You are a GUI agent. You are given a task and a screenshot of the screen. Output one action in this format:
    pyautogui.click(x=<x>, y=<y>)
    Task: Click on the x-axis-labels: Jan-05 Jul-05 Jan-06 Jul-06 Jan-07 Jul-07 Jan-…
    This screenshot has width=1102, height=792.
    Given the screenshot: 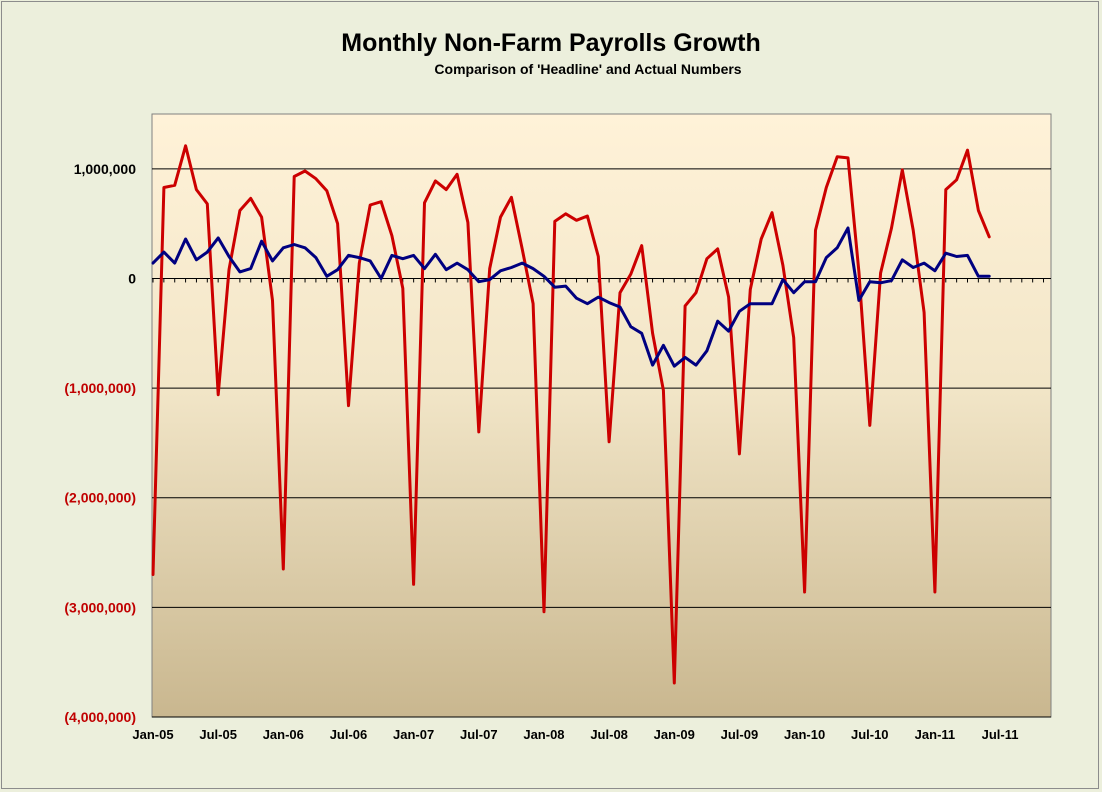 What is the action you would take?
    pyautogui.click(x=575, y=734)
    